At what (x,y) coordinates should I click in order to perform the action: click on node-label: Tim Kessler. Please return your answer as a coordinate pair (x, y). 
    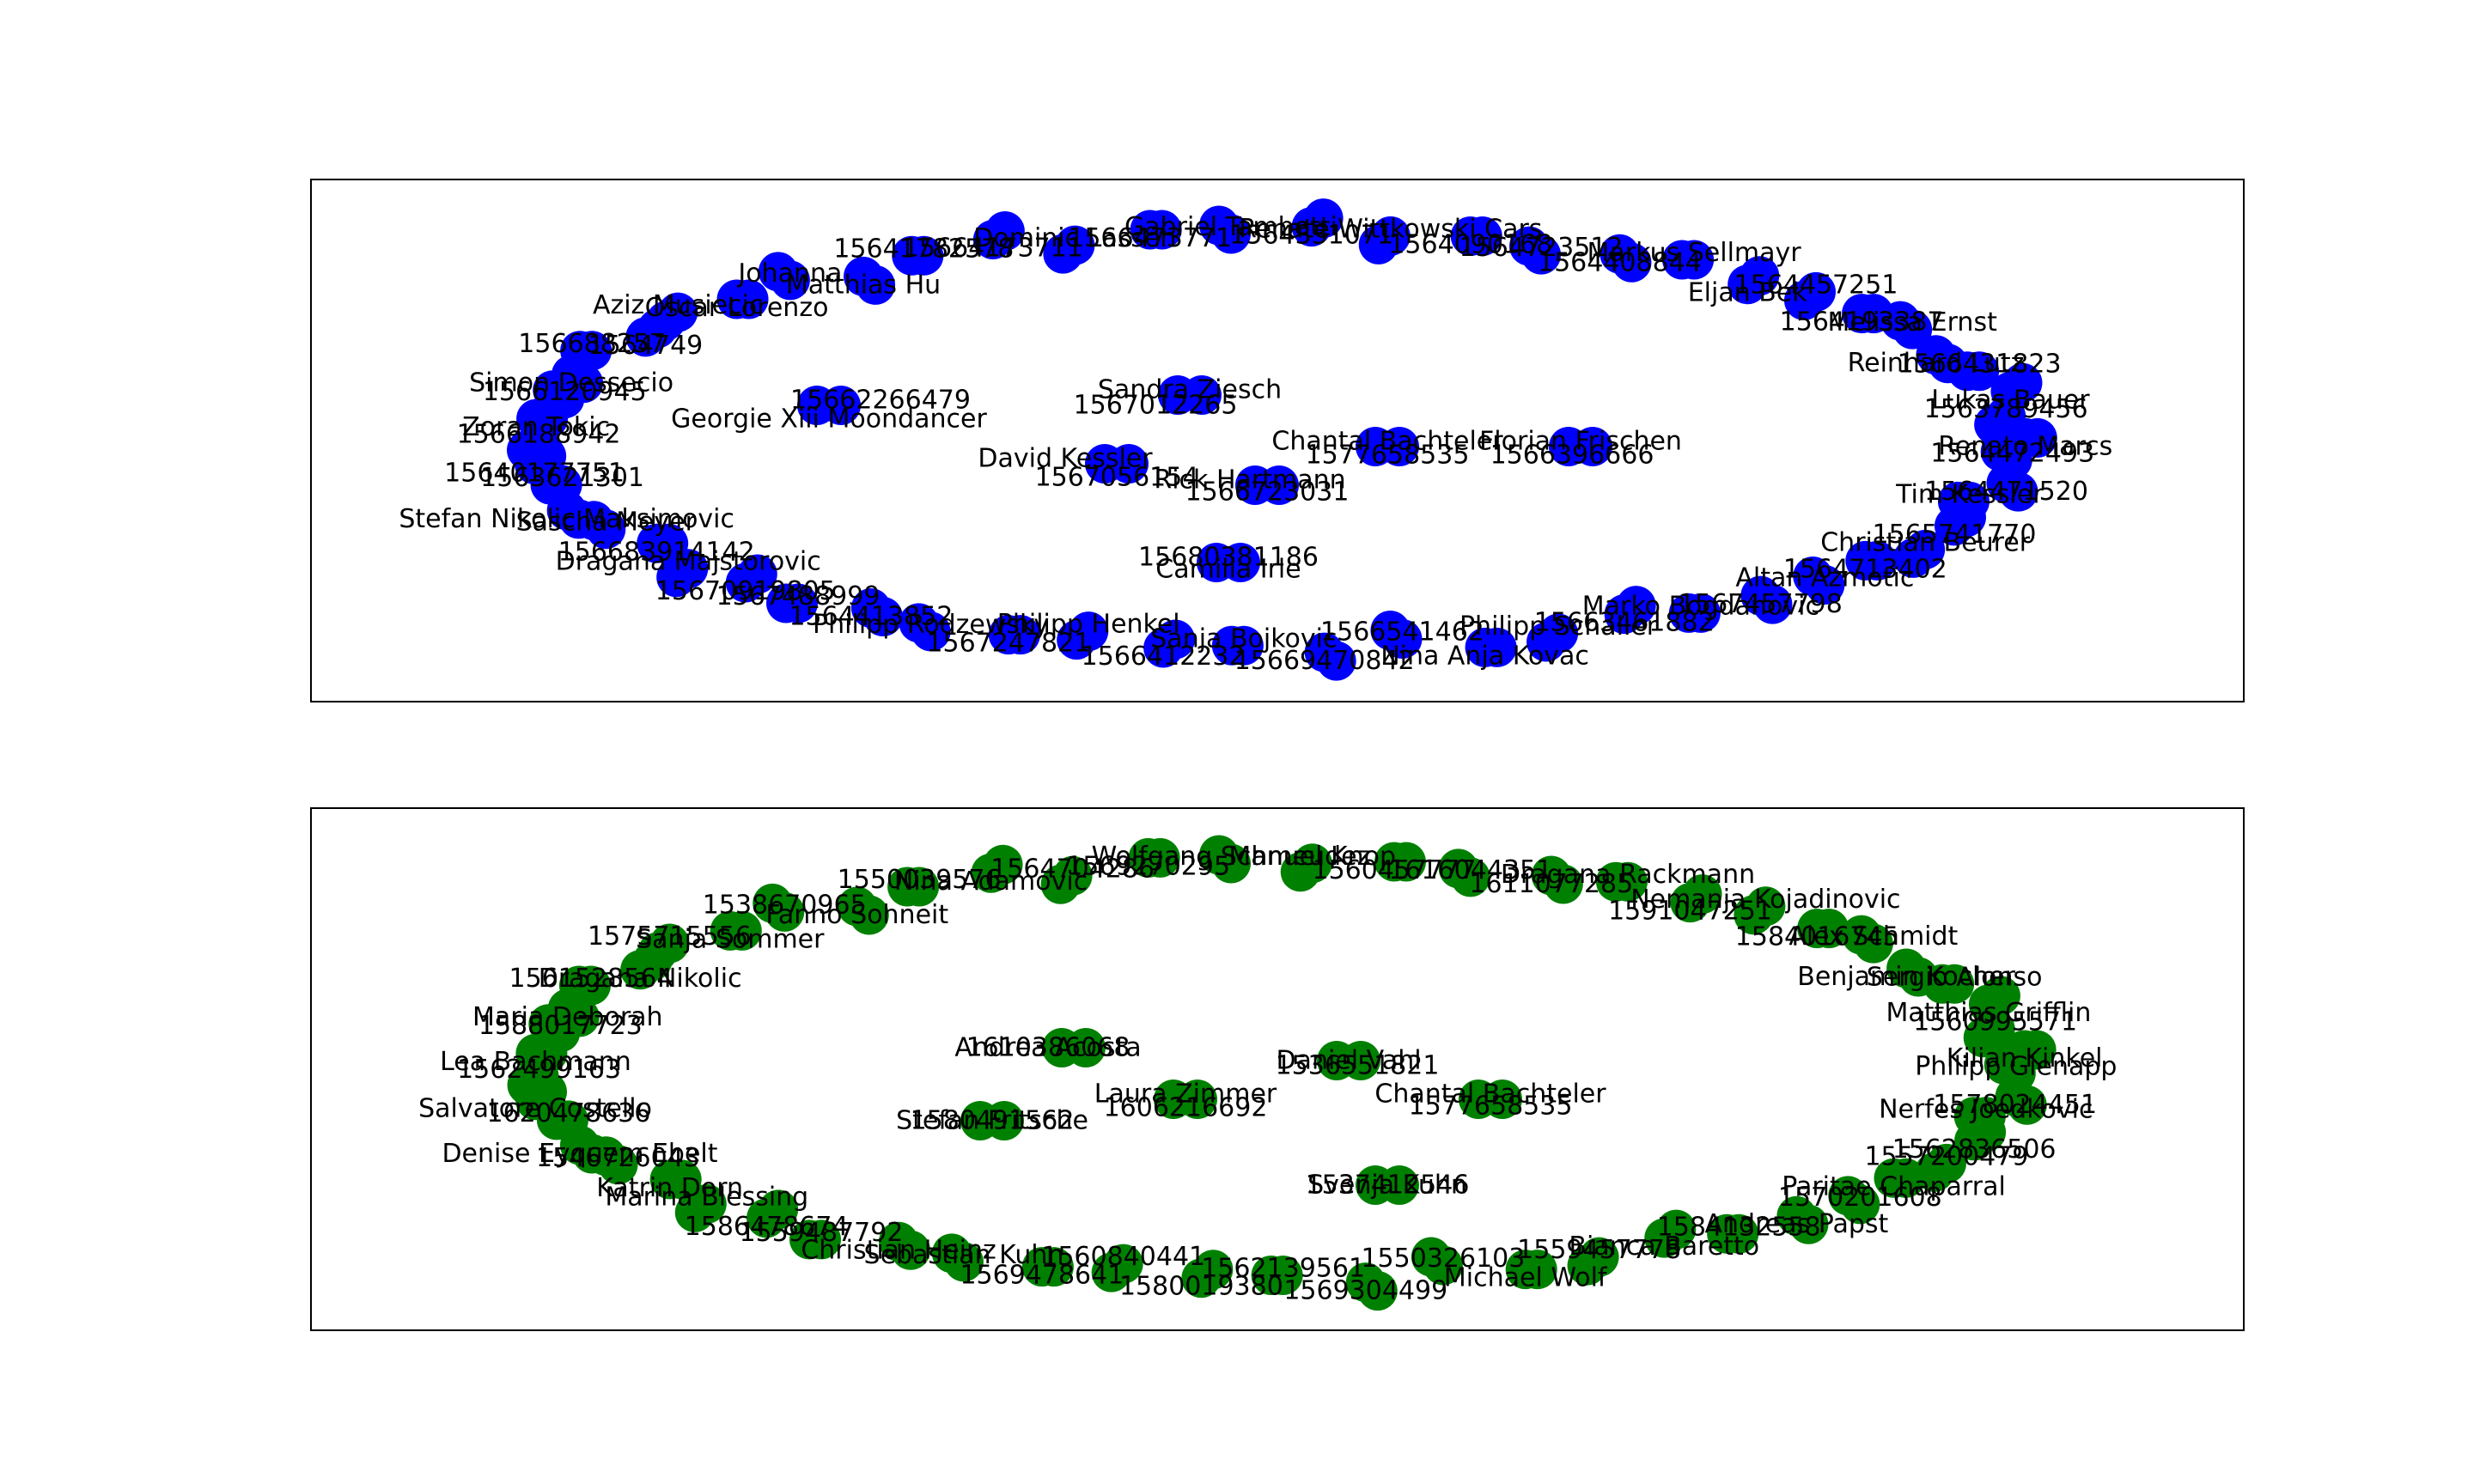
    Looking at the image, I should click on (1969, 494).